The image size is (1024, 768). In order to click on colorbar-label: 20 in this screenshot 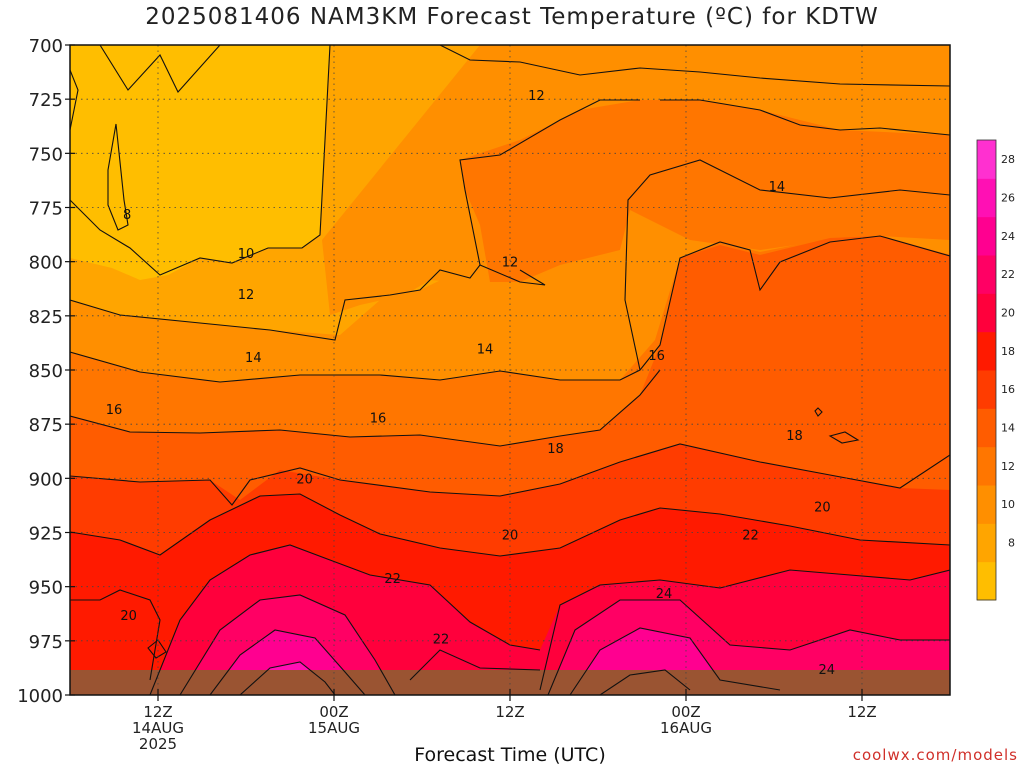, I will do `click(1008, 313)`.